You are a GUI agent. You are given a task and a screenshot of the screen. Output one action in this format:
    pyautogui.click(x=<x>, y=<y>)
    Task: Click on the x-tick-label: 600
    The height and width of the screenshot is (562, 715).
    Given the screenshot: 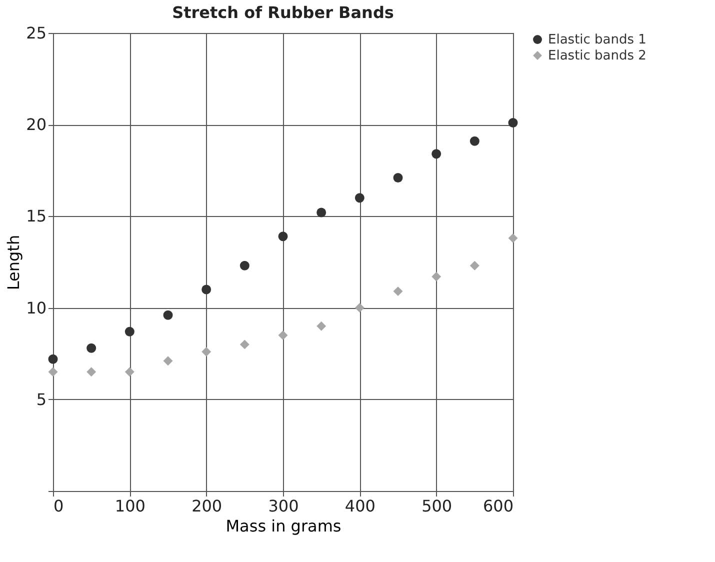 What is the action you would take?
    pyautogui.click(x=498, y=506)
    